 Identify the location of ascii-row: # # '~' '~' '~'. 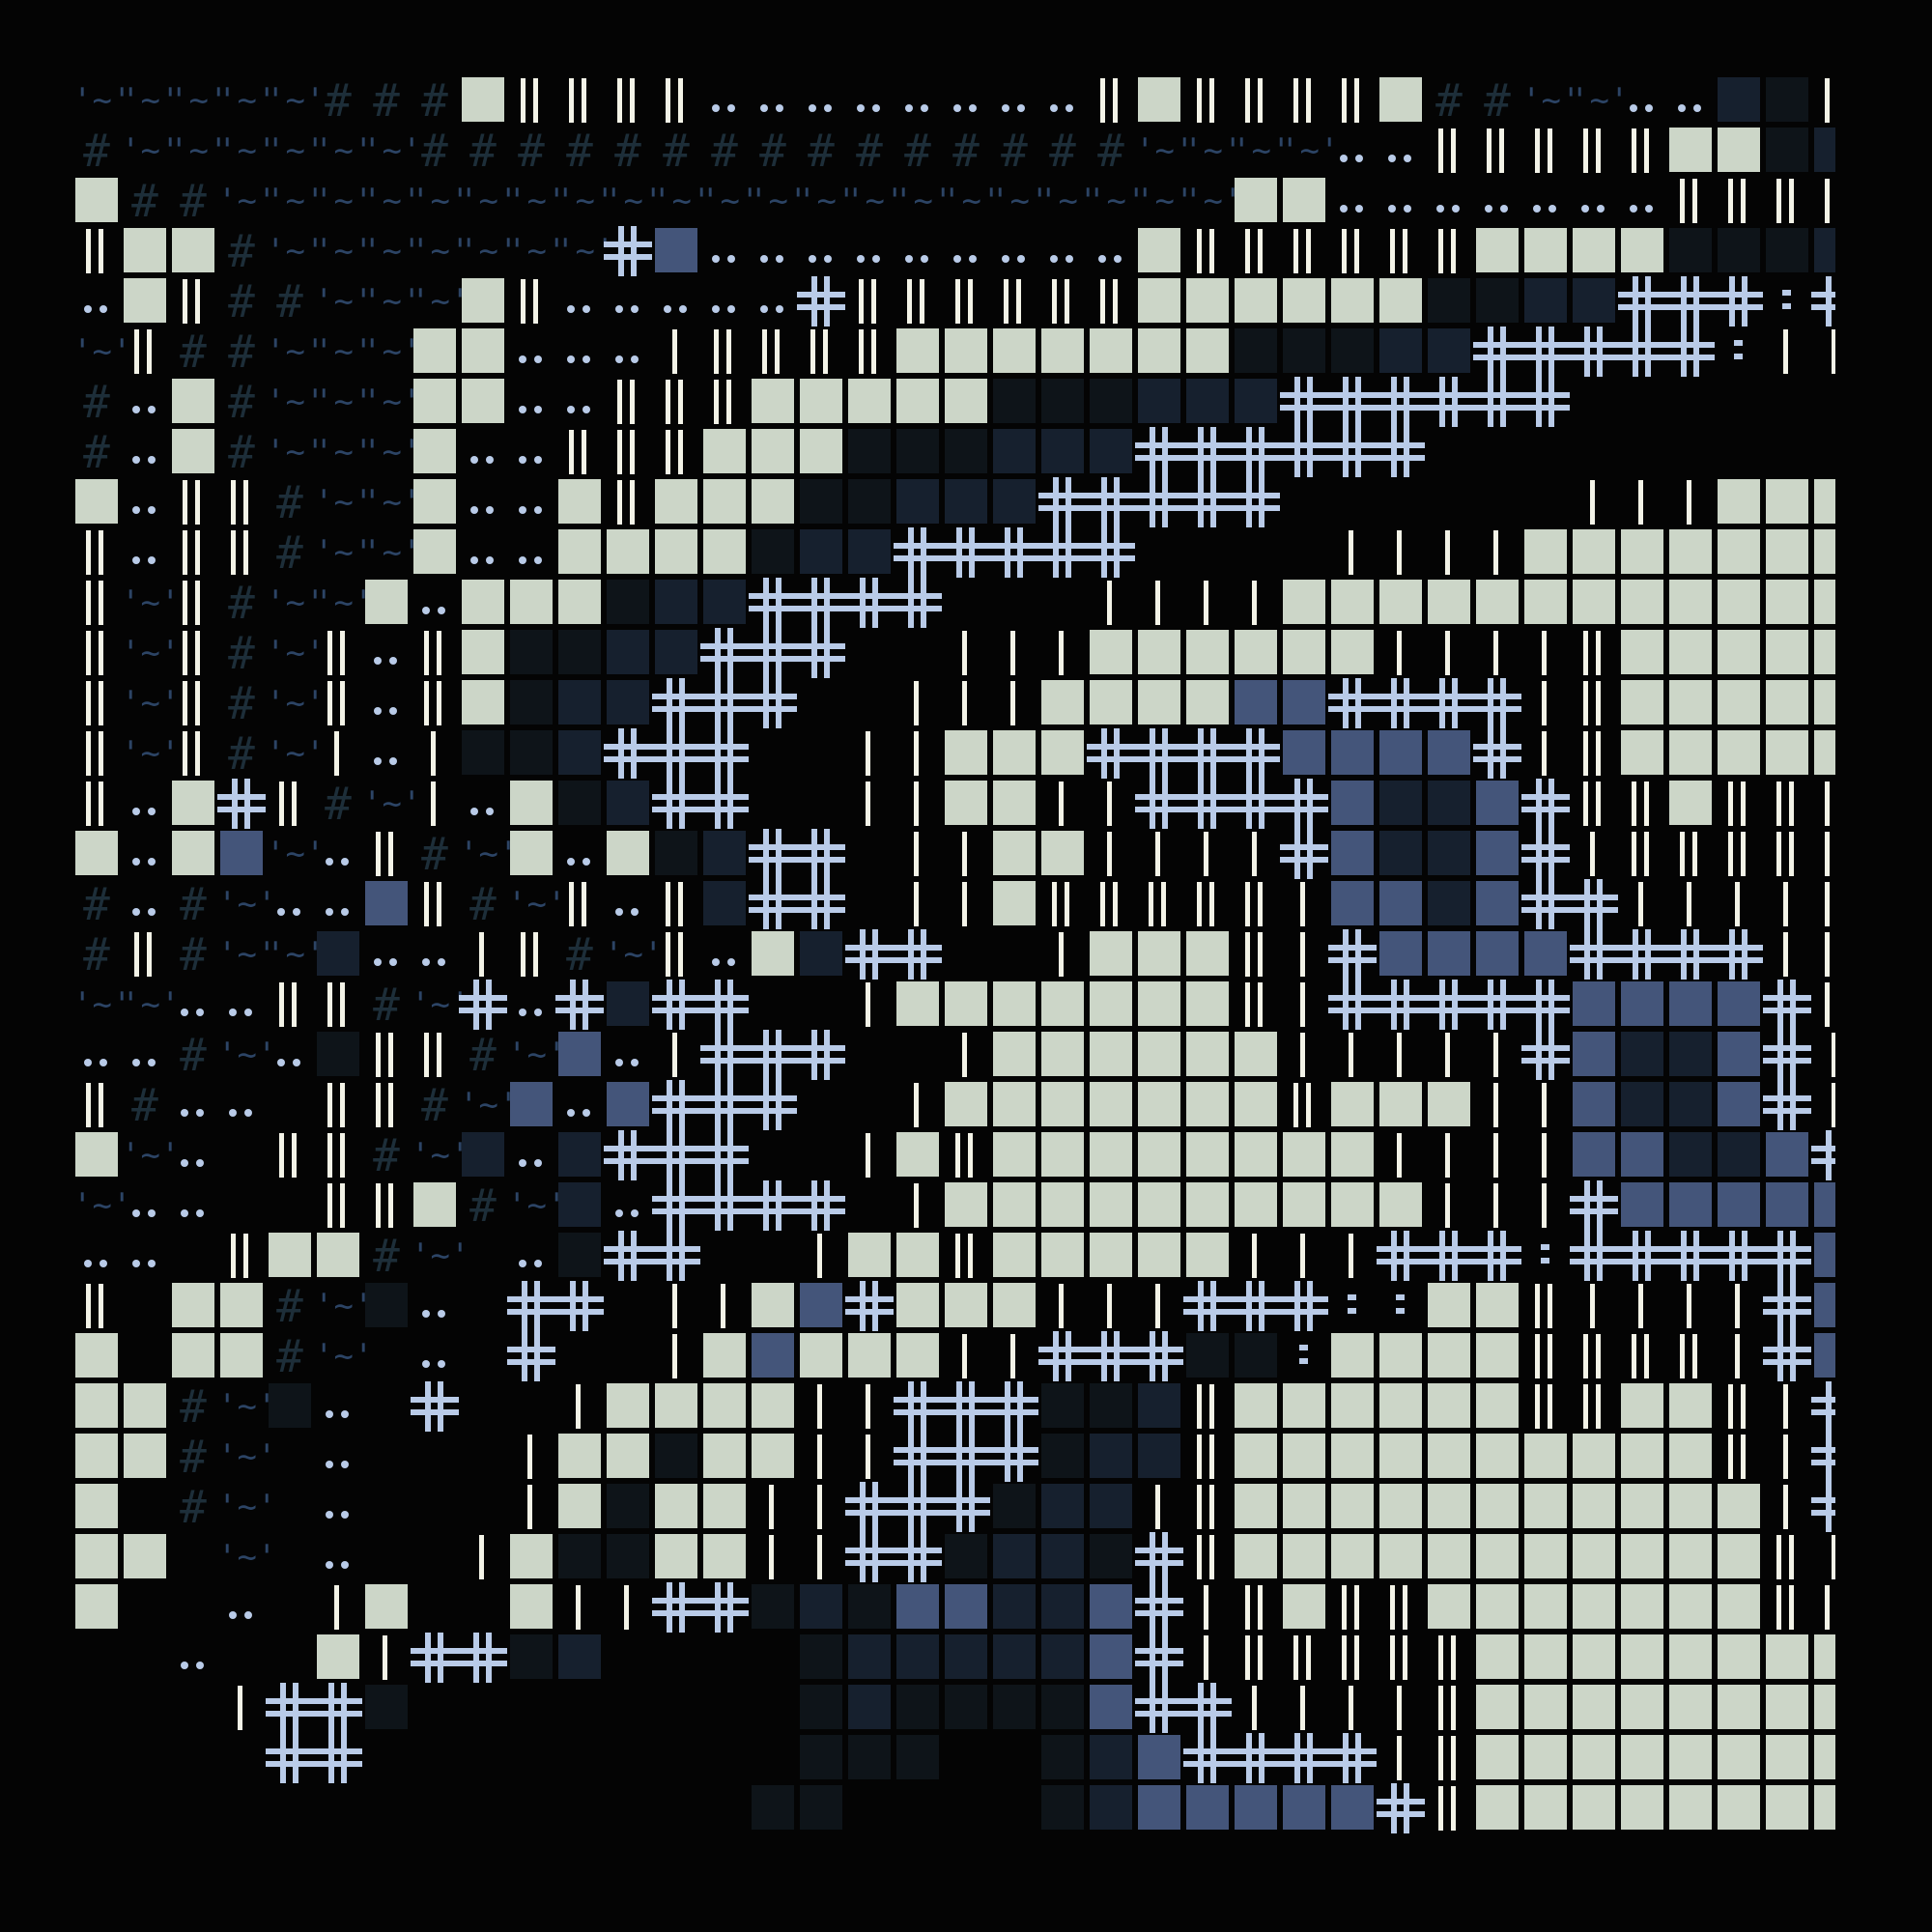
(953, 301).